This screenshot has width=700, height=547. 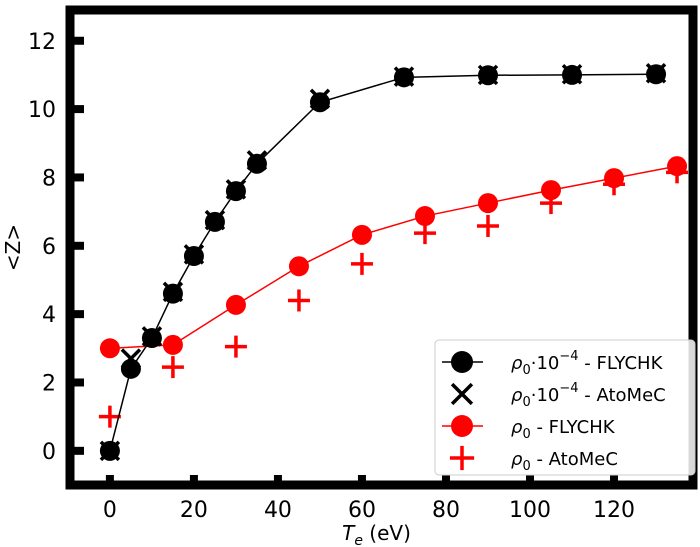 What do you see at coordinates (358, 540) in the screenshot?
I see `x-label-subscript: e` at bounding box center [358, 540].